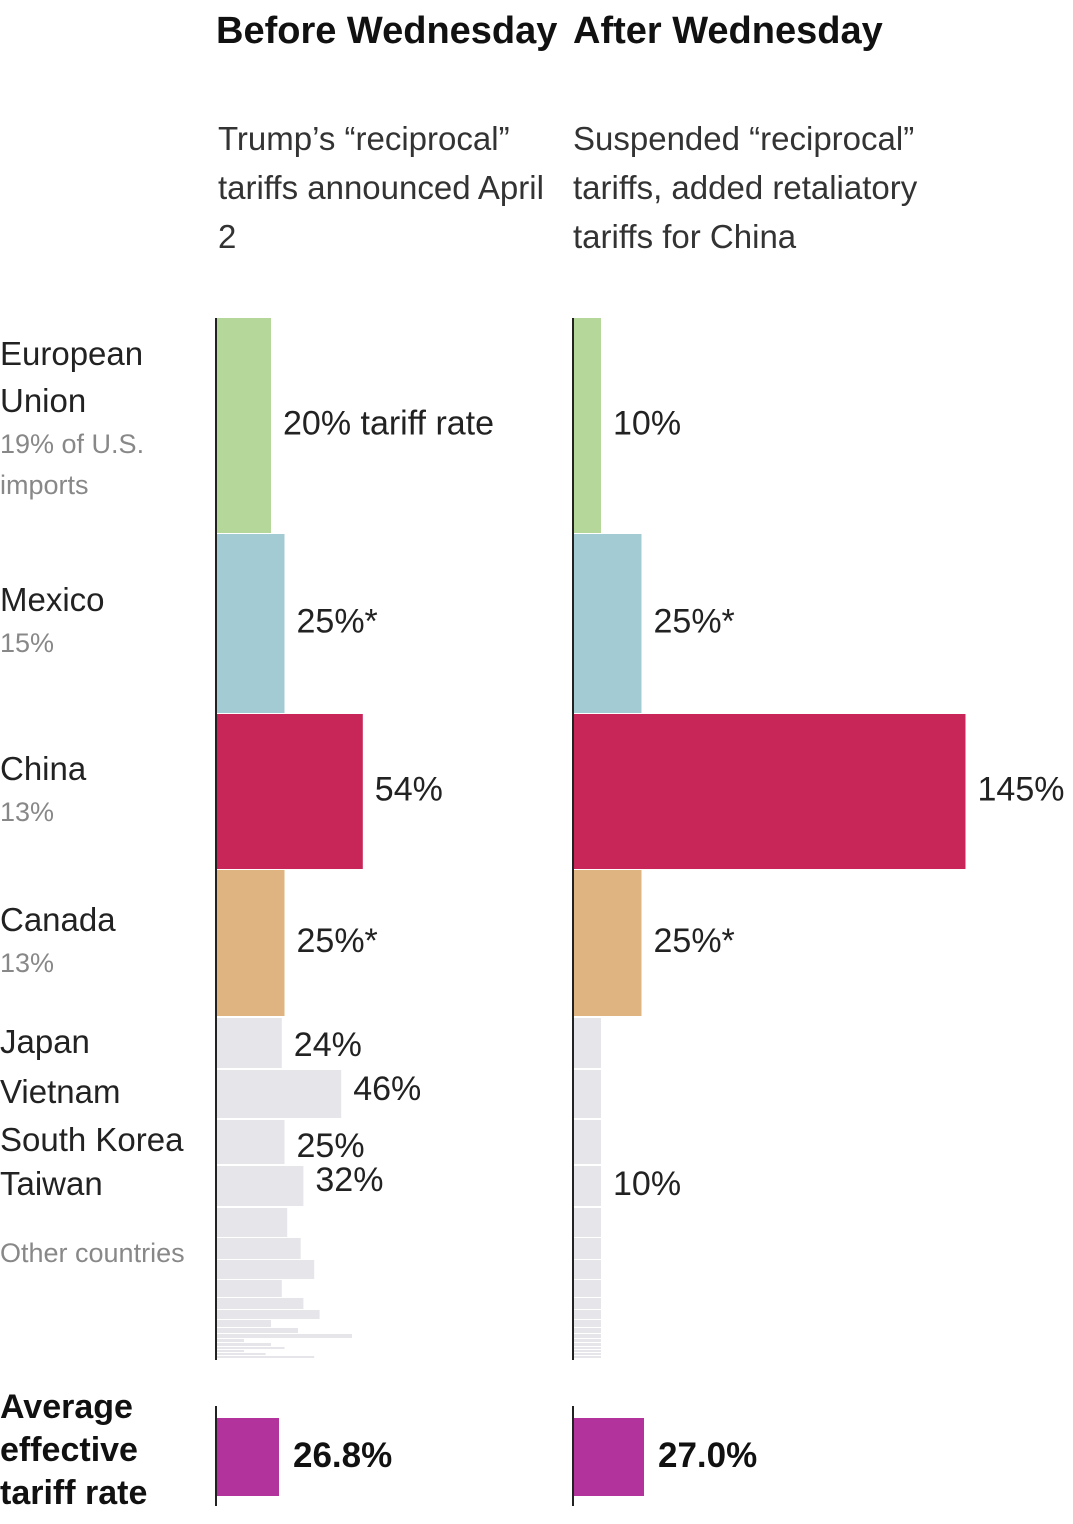 Image resolution: width=1073 pixels, height=1524 pixels. Describe the element at coordinates (337, 621) in the screenshot. I see `bar-label-before-1: 25%*` at that location.